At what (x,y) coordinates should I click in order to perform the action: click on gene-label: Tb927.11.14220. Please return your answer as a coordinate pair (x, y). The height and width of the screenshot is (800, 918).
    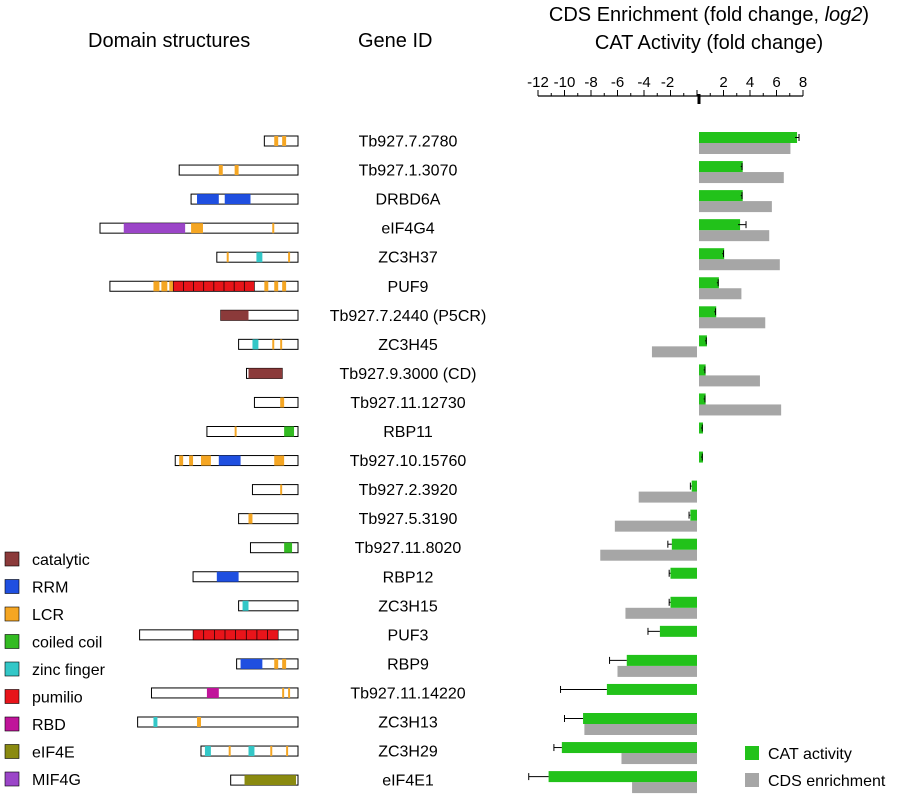
    Looking at the image, I should click on (407, 693).